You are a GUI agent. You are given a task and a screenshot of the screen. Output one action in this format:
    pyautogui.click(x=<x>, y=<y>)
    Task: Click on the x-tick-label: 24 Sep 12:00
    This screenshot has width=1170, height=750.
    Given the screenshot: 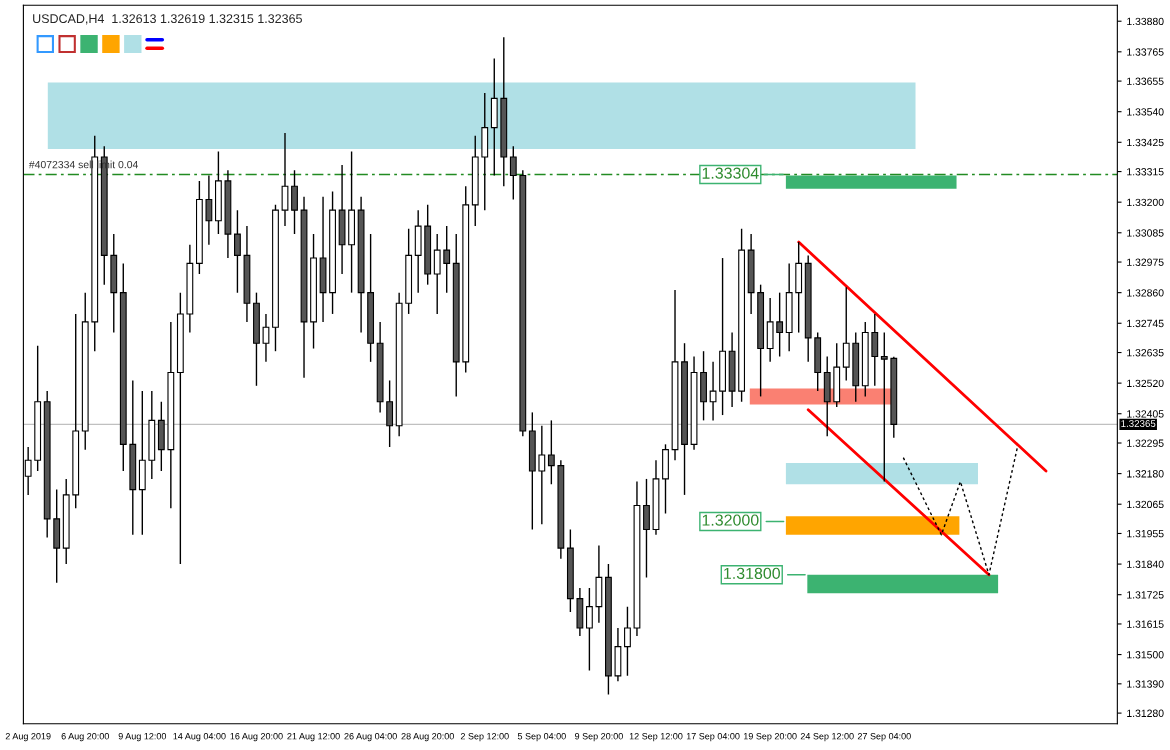 What is the action you would take?
    pyautogui.click(x=827, y=737)
    